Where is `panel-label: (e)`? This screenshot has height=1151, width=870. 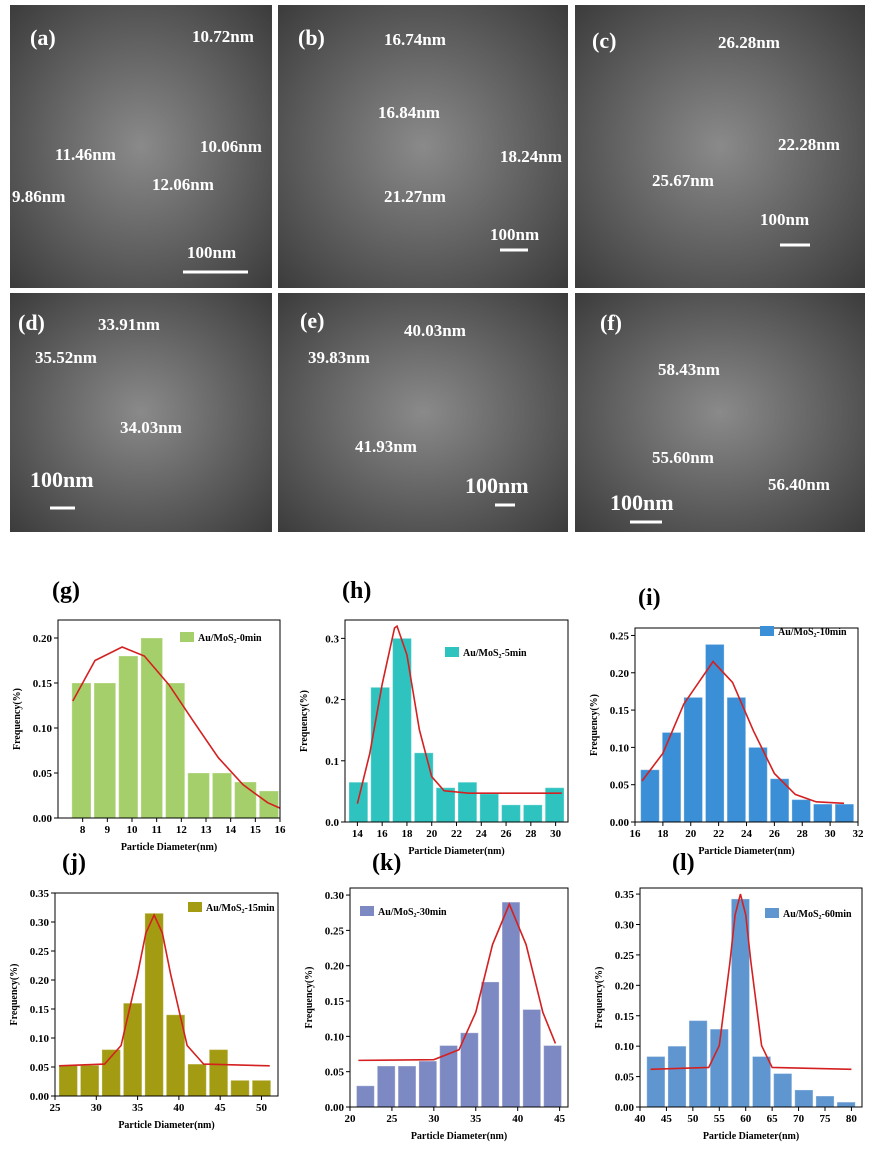
panel-label: (e) is located at coordinates (312, 320).